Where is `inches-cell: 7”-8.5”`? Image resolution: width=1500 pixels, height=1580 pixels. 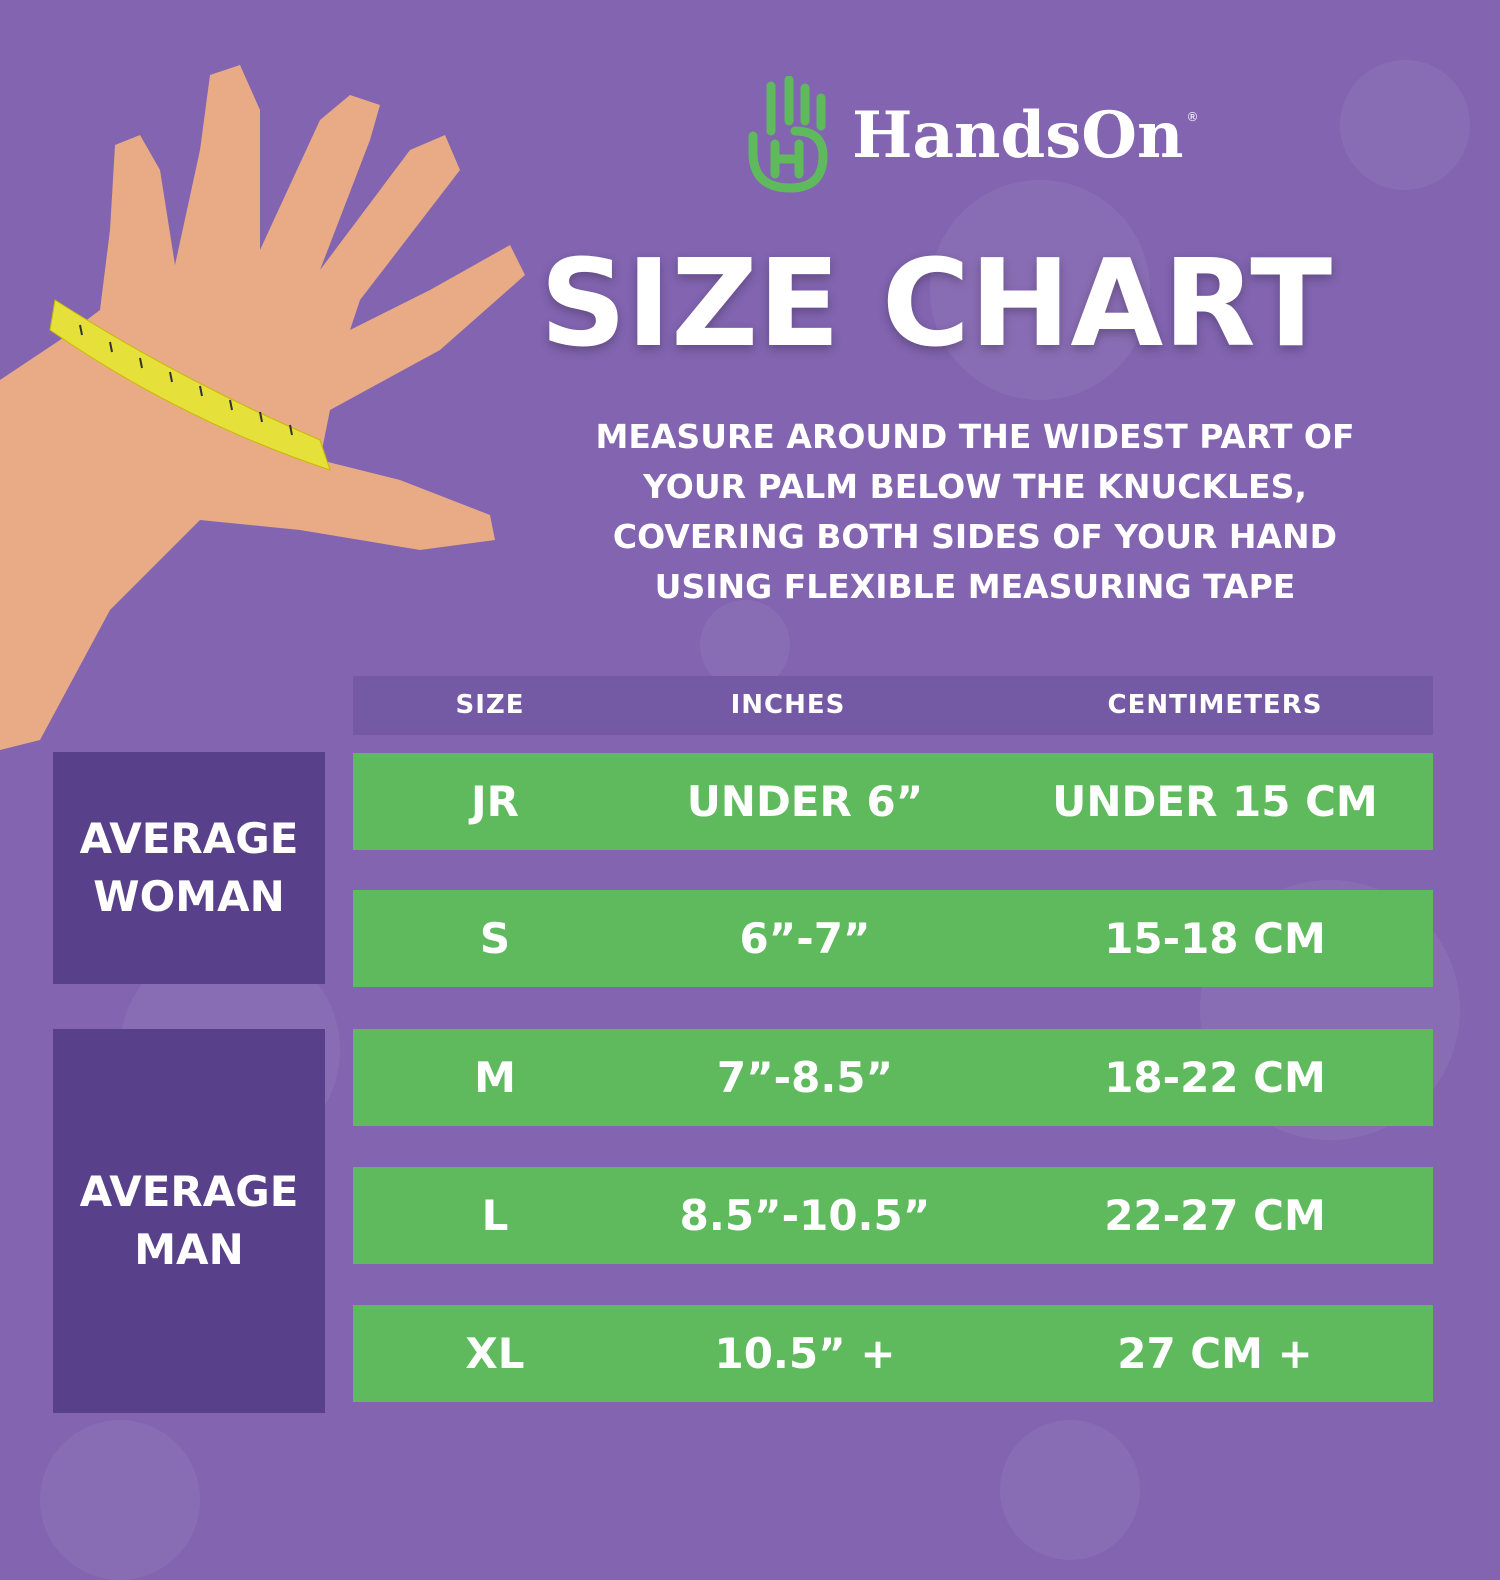 inches-cell: 7”-8.5” is located at coordinates (805, 1077).